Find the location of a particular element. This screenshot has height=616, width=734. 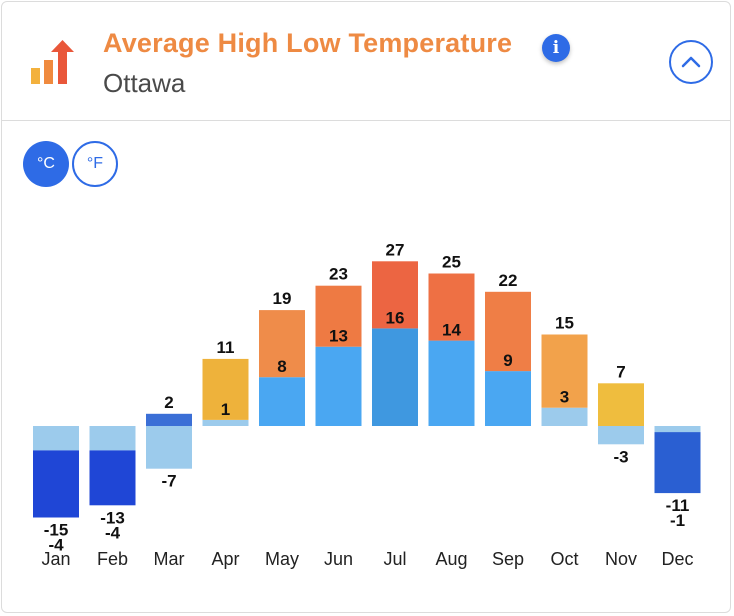

info-icon: i is located at coordinates (556, 48).